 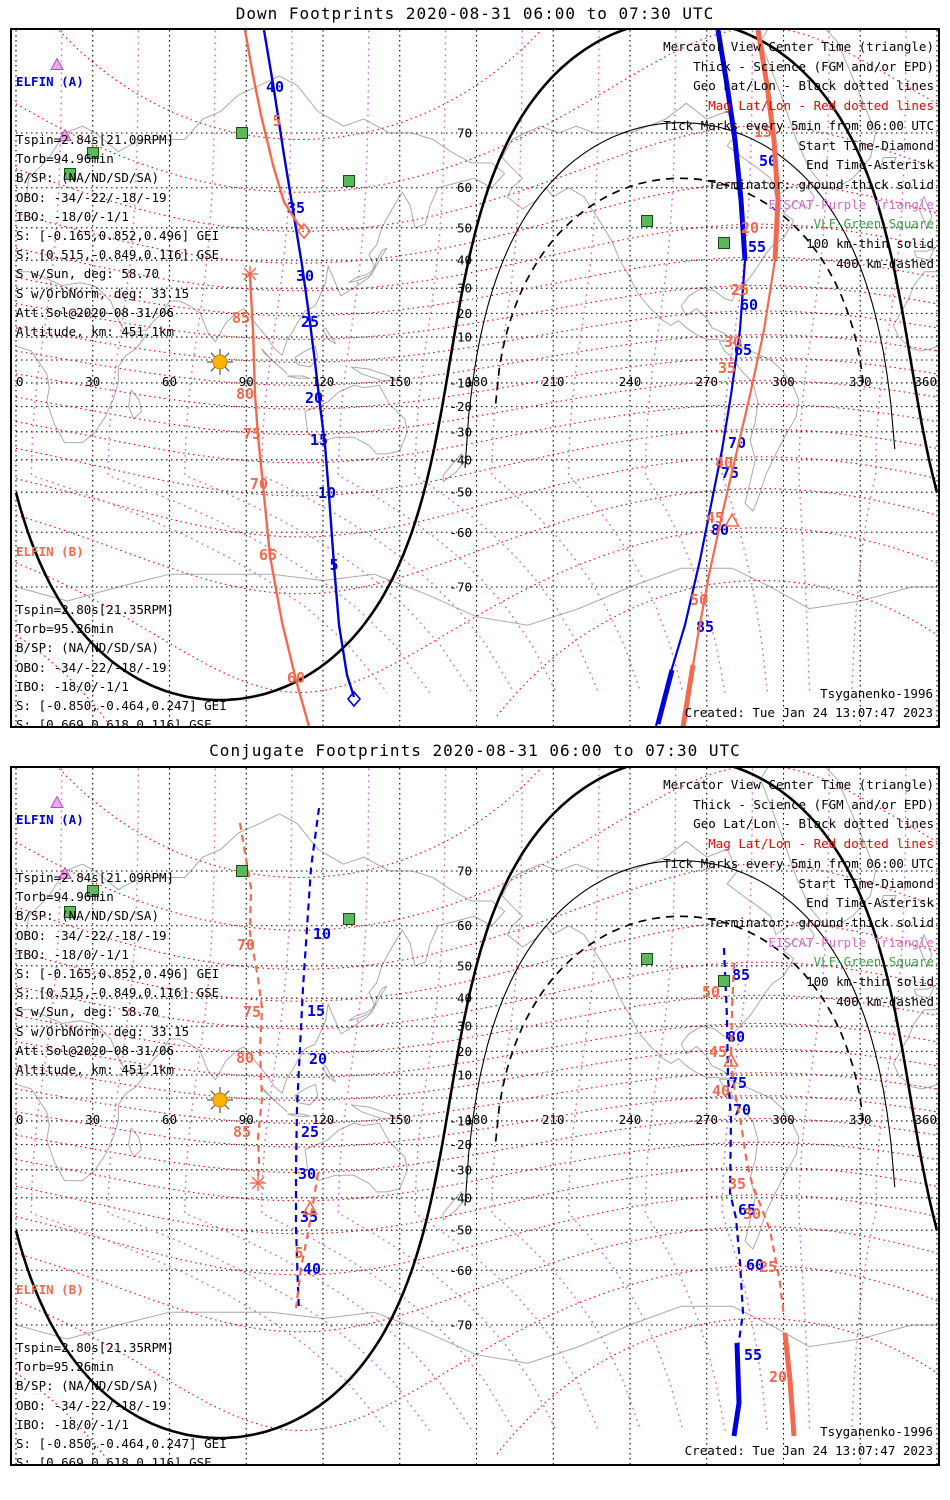 I want to click on elfin-b-conj-right-minute-labels: 50 45 40 35 30 25 20, so click(x=744, y=1184).